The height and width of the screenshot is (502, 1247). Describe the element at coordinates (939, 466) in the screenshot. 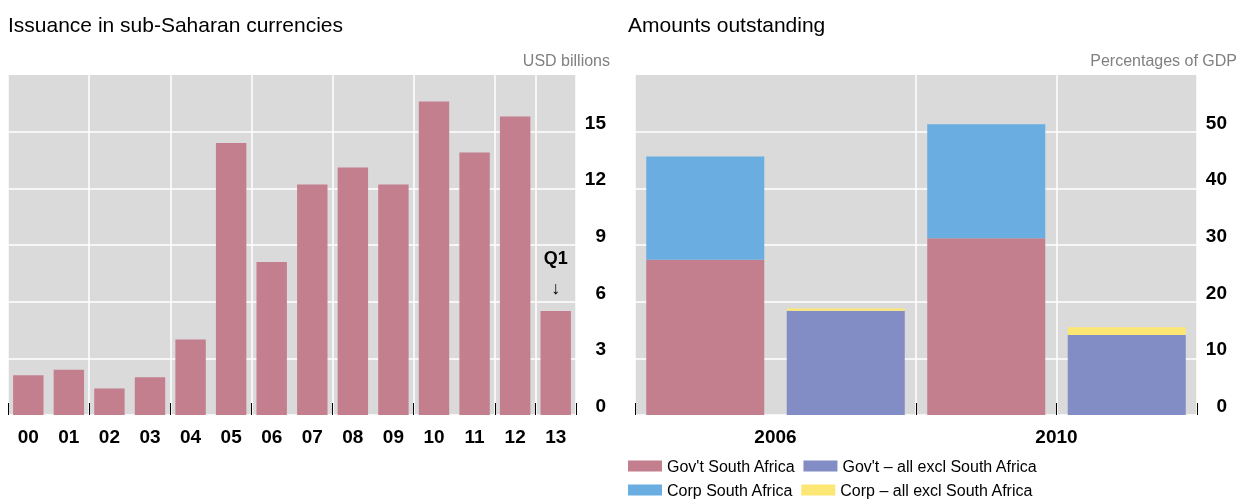

I see `legend-label: Gov't – all excl South Africa` at that location.